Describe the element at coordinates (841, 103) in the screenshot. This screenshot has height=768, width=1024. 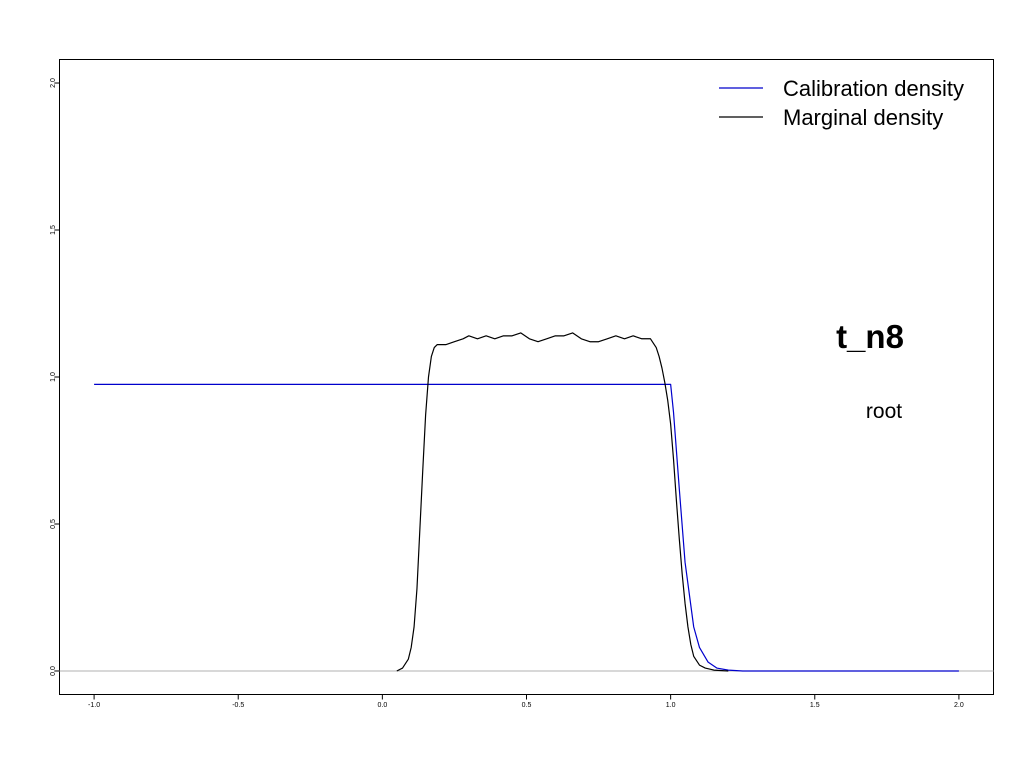
I see `legend: Calibration density Marginal density` at that location.